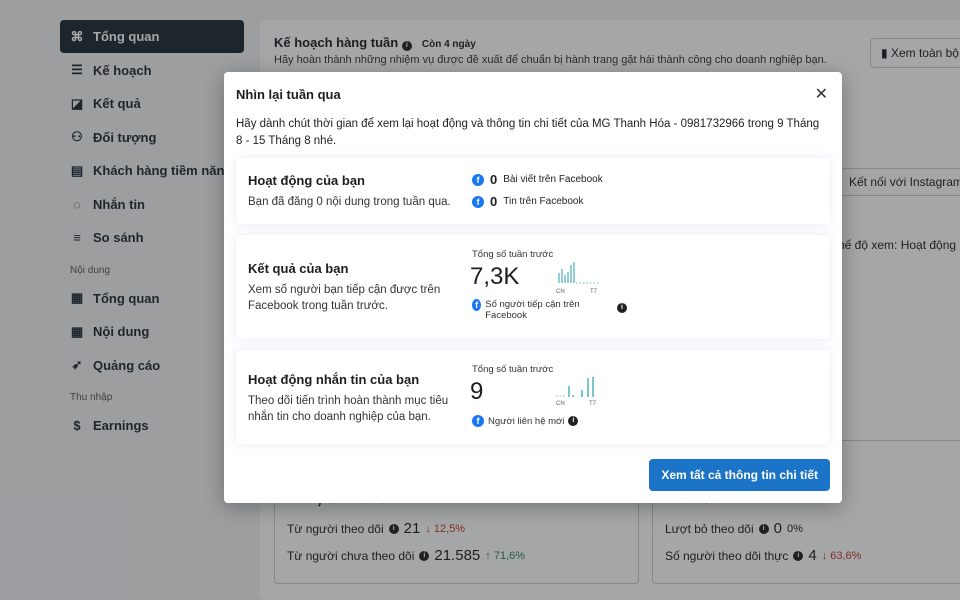 This screenshot has height=600, width=960. What do you see at coordinates (375, 43) in the screenshot?
I see `weekly-plan-title: Kế hoạch hàng tuần i Còn 4 ngày` at bounding box center [375, 43].